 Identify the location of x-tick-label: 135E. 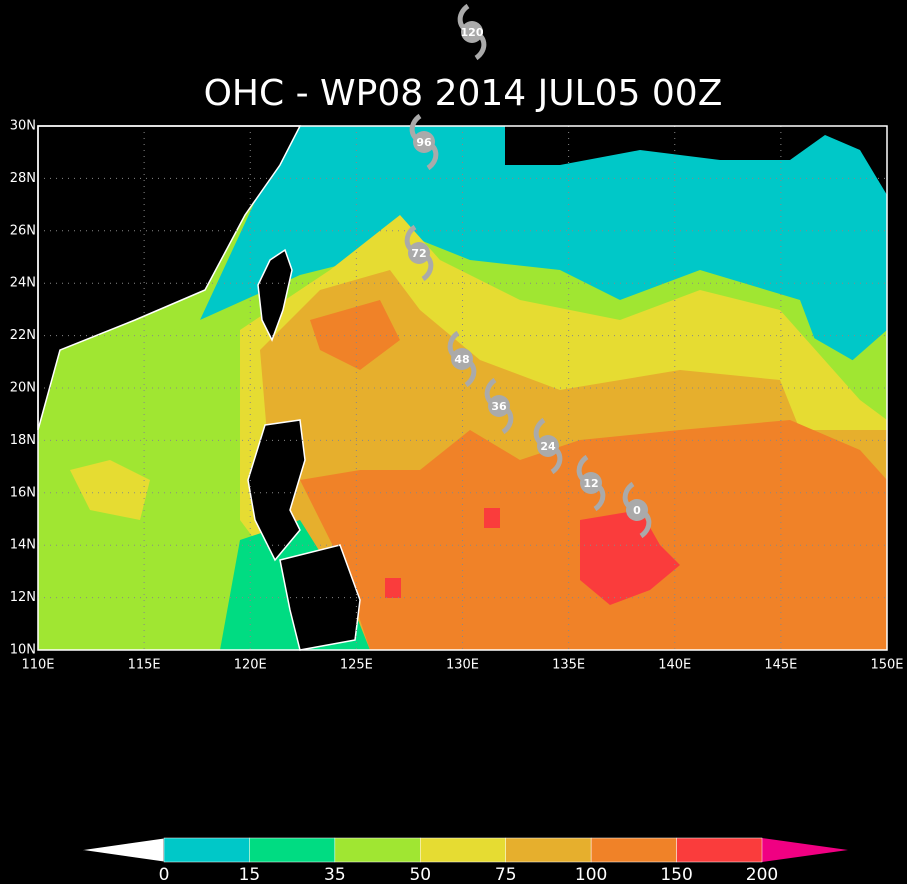
(568, 665).